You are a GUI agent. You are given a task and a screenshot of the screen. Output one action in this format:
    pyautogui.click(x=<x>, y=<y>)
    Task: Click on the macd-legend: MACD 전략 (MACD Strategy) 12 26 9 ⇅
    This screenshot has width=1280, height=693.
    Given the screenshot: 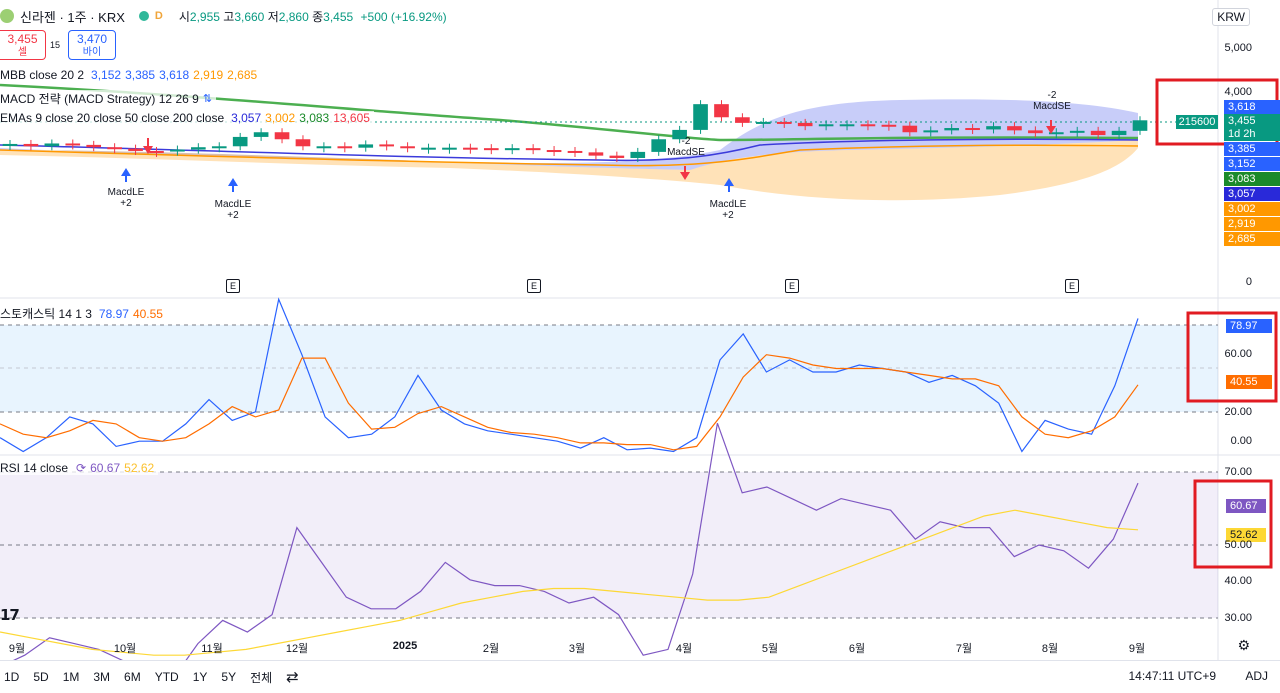 What is the action you would take?
    pyautogui.click(x=108, y=98)
    